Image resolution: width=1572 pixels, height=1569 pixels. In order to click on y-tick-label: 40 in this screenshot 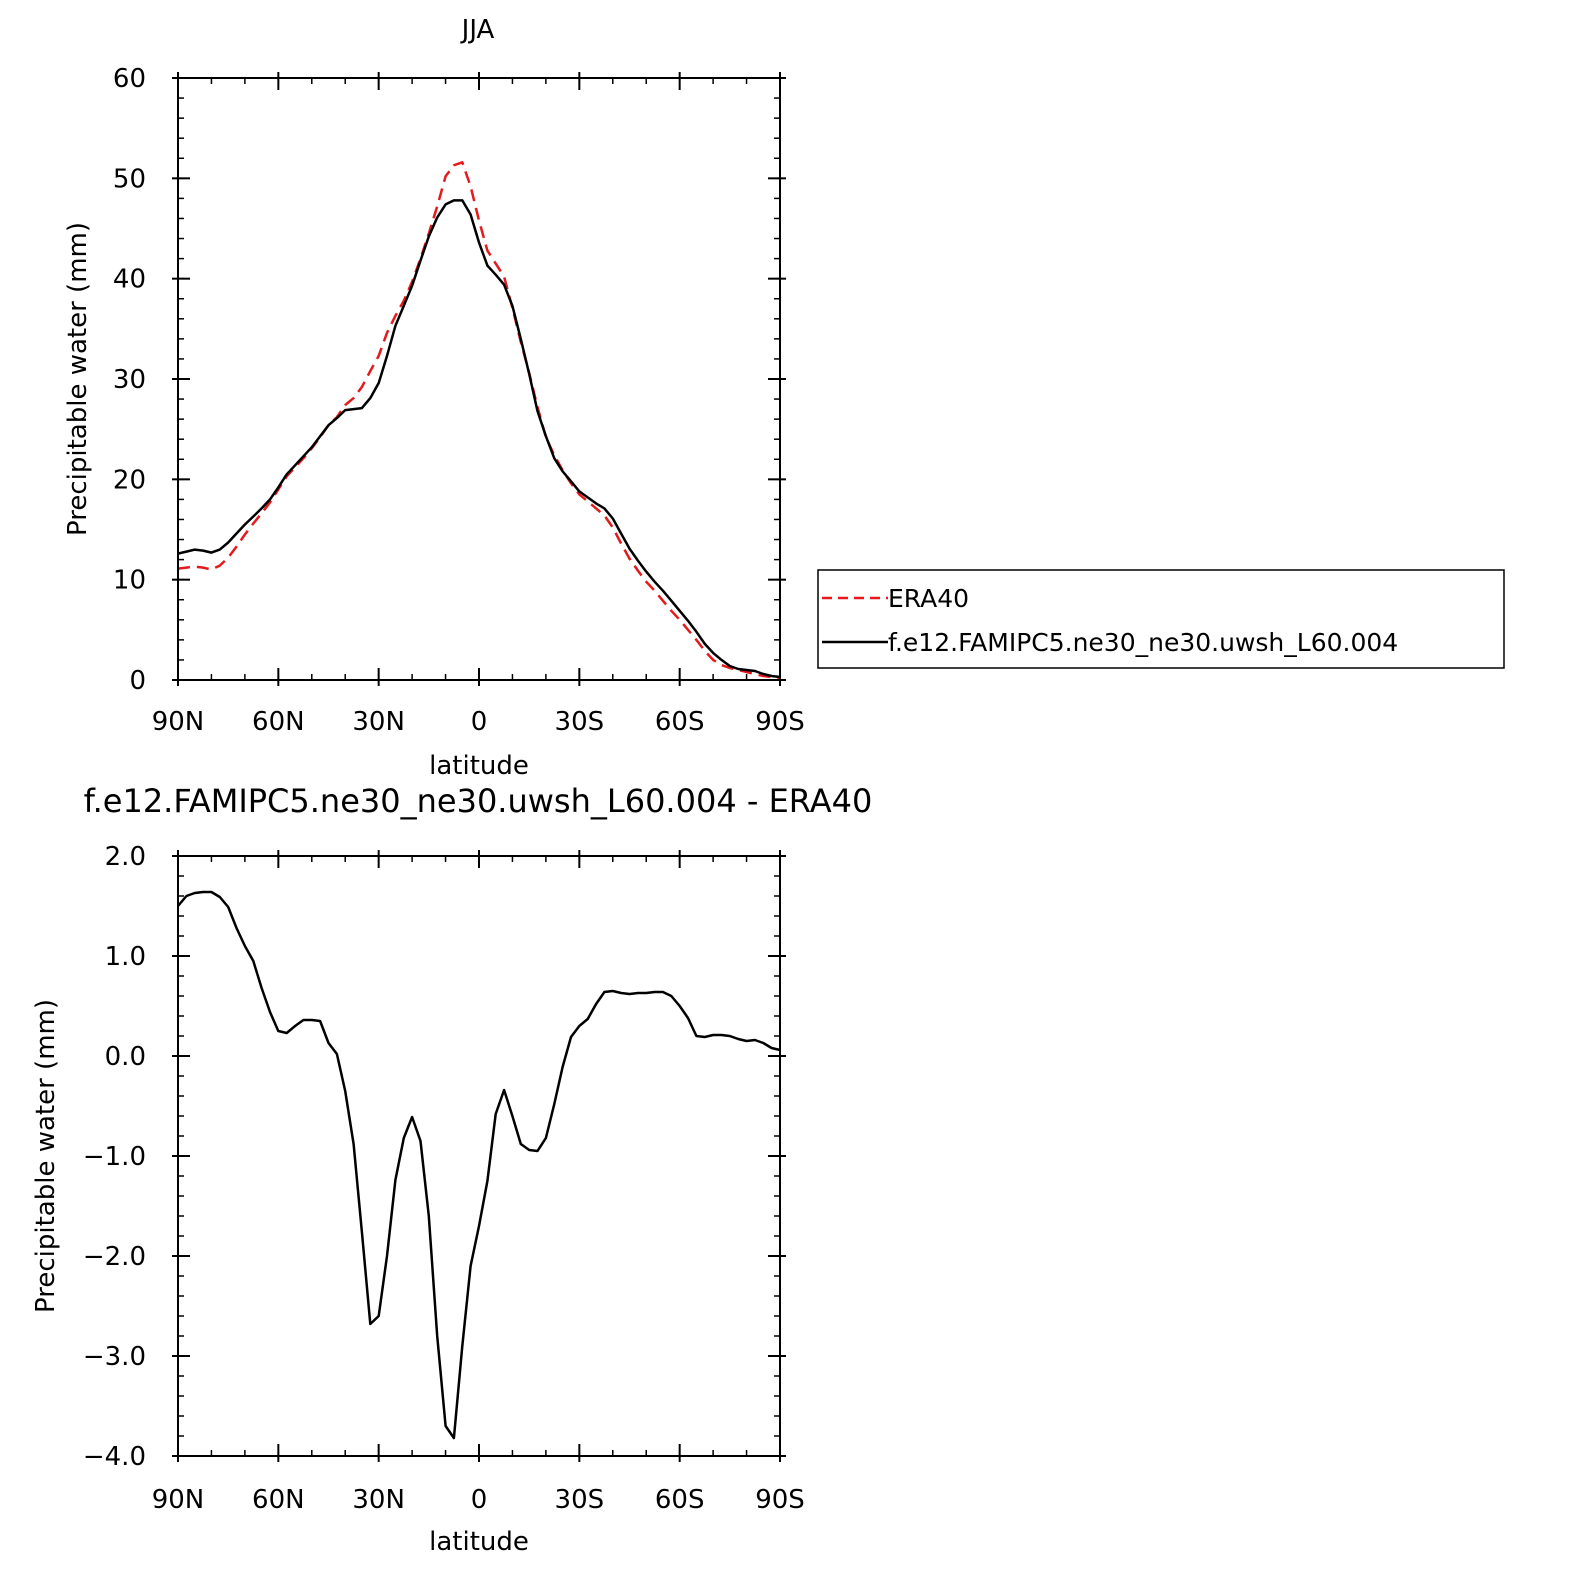, I will do `click(129, 280)`.